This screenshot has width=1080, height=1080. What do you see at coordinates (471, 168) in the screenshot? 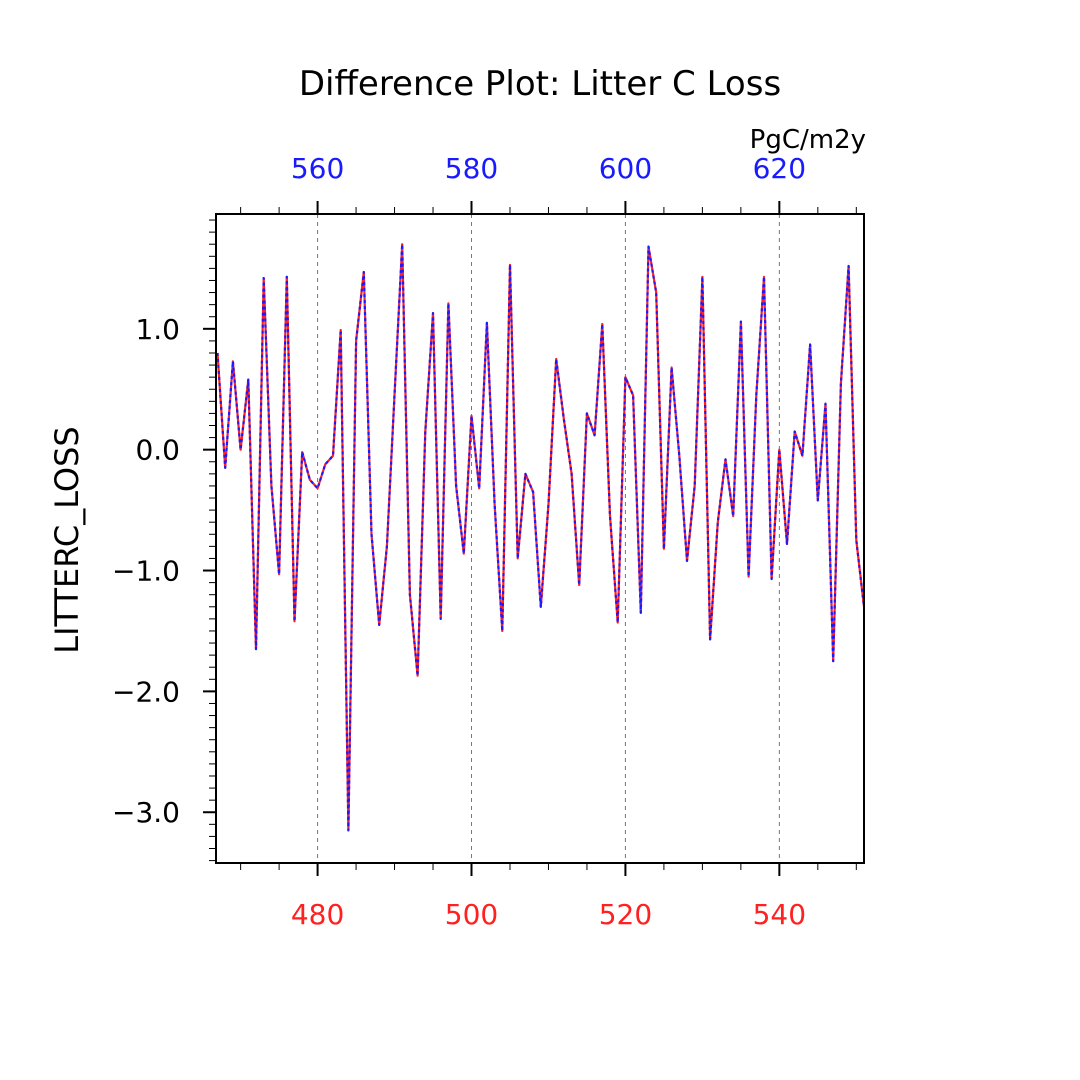
I see `top-tick-label: 580` at bounding box center [471, 168].